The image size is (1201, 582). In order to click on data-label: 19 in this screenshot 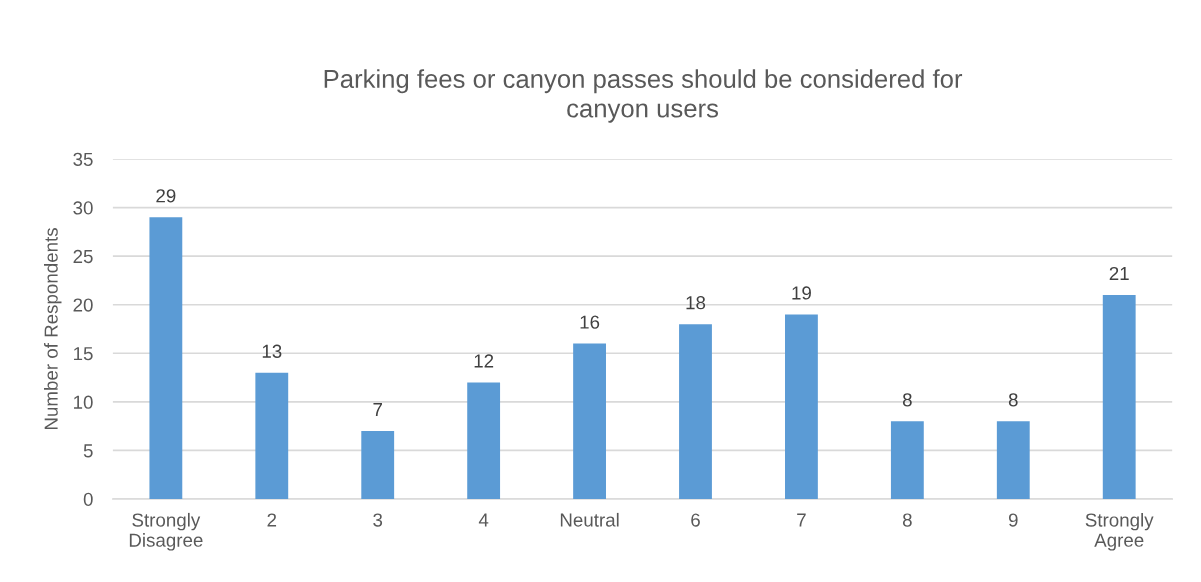, I will do `click(801, 293)`.